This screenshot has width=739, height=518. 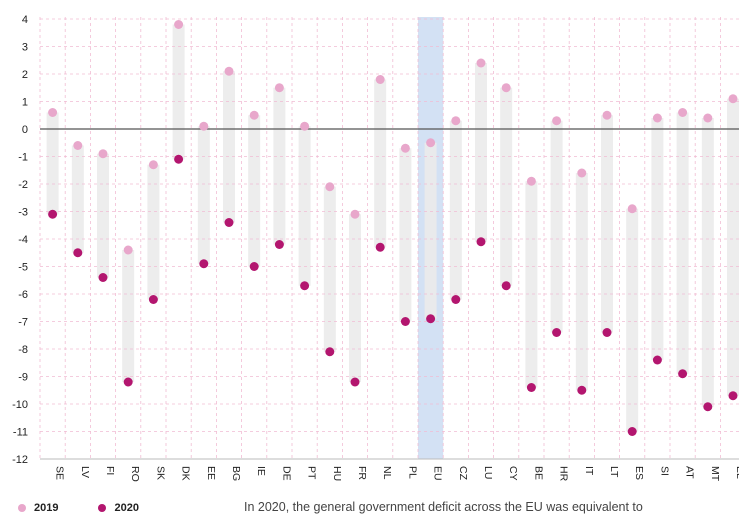 I want to click on point-2019-fi, so click(x=103, y=154).